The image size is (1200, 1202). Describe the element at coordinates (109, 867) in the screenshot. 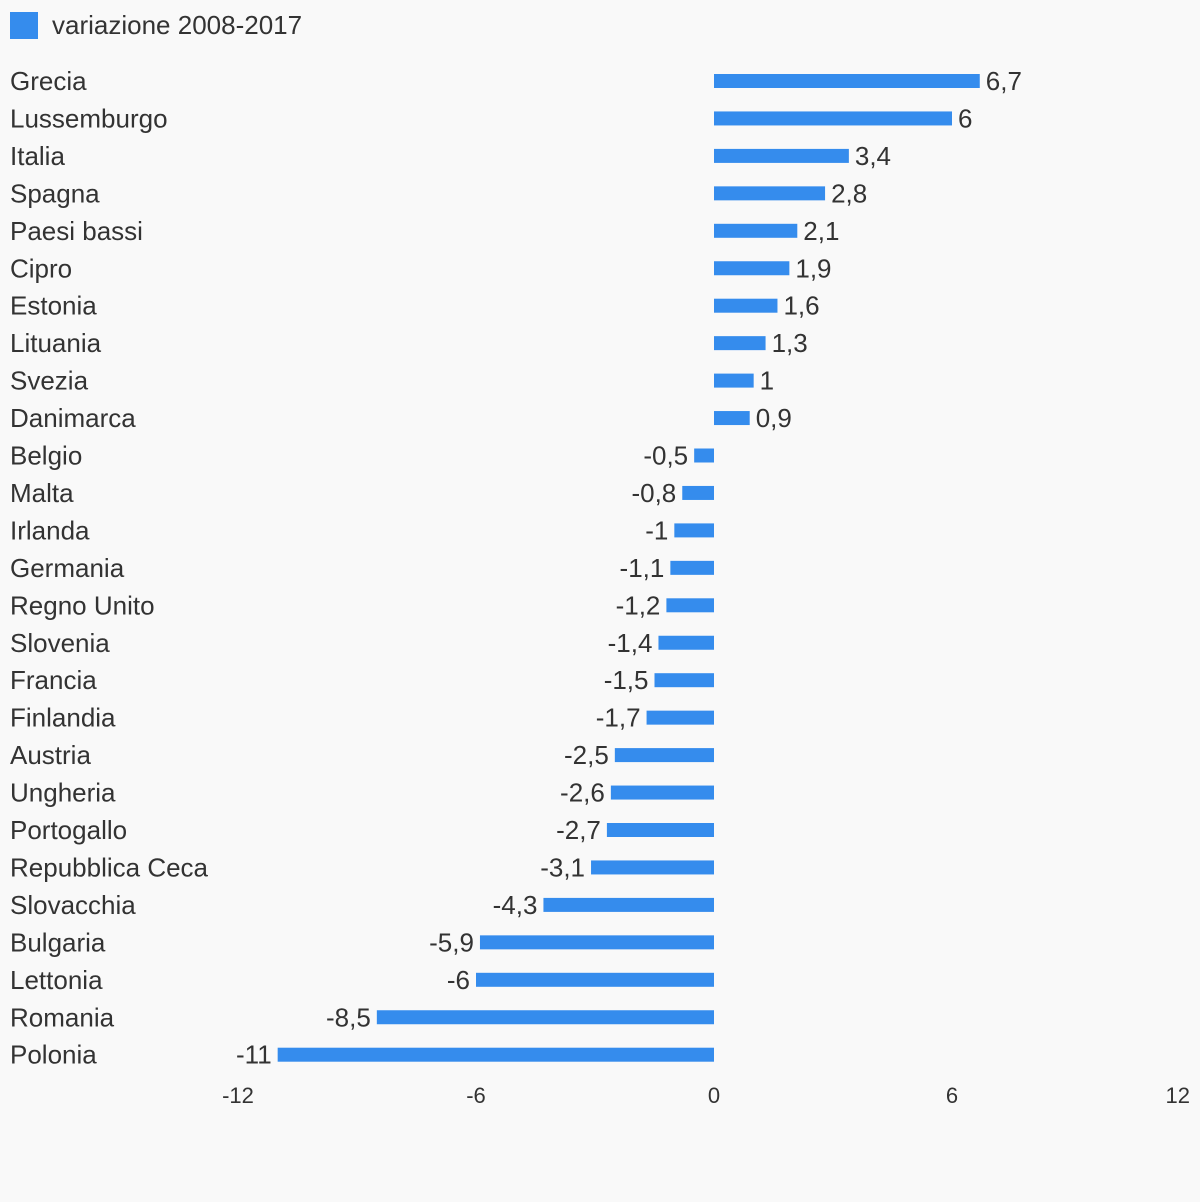

I see `category-label: Repubblica Ceca` at that location.